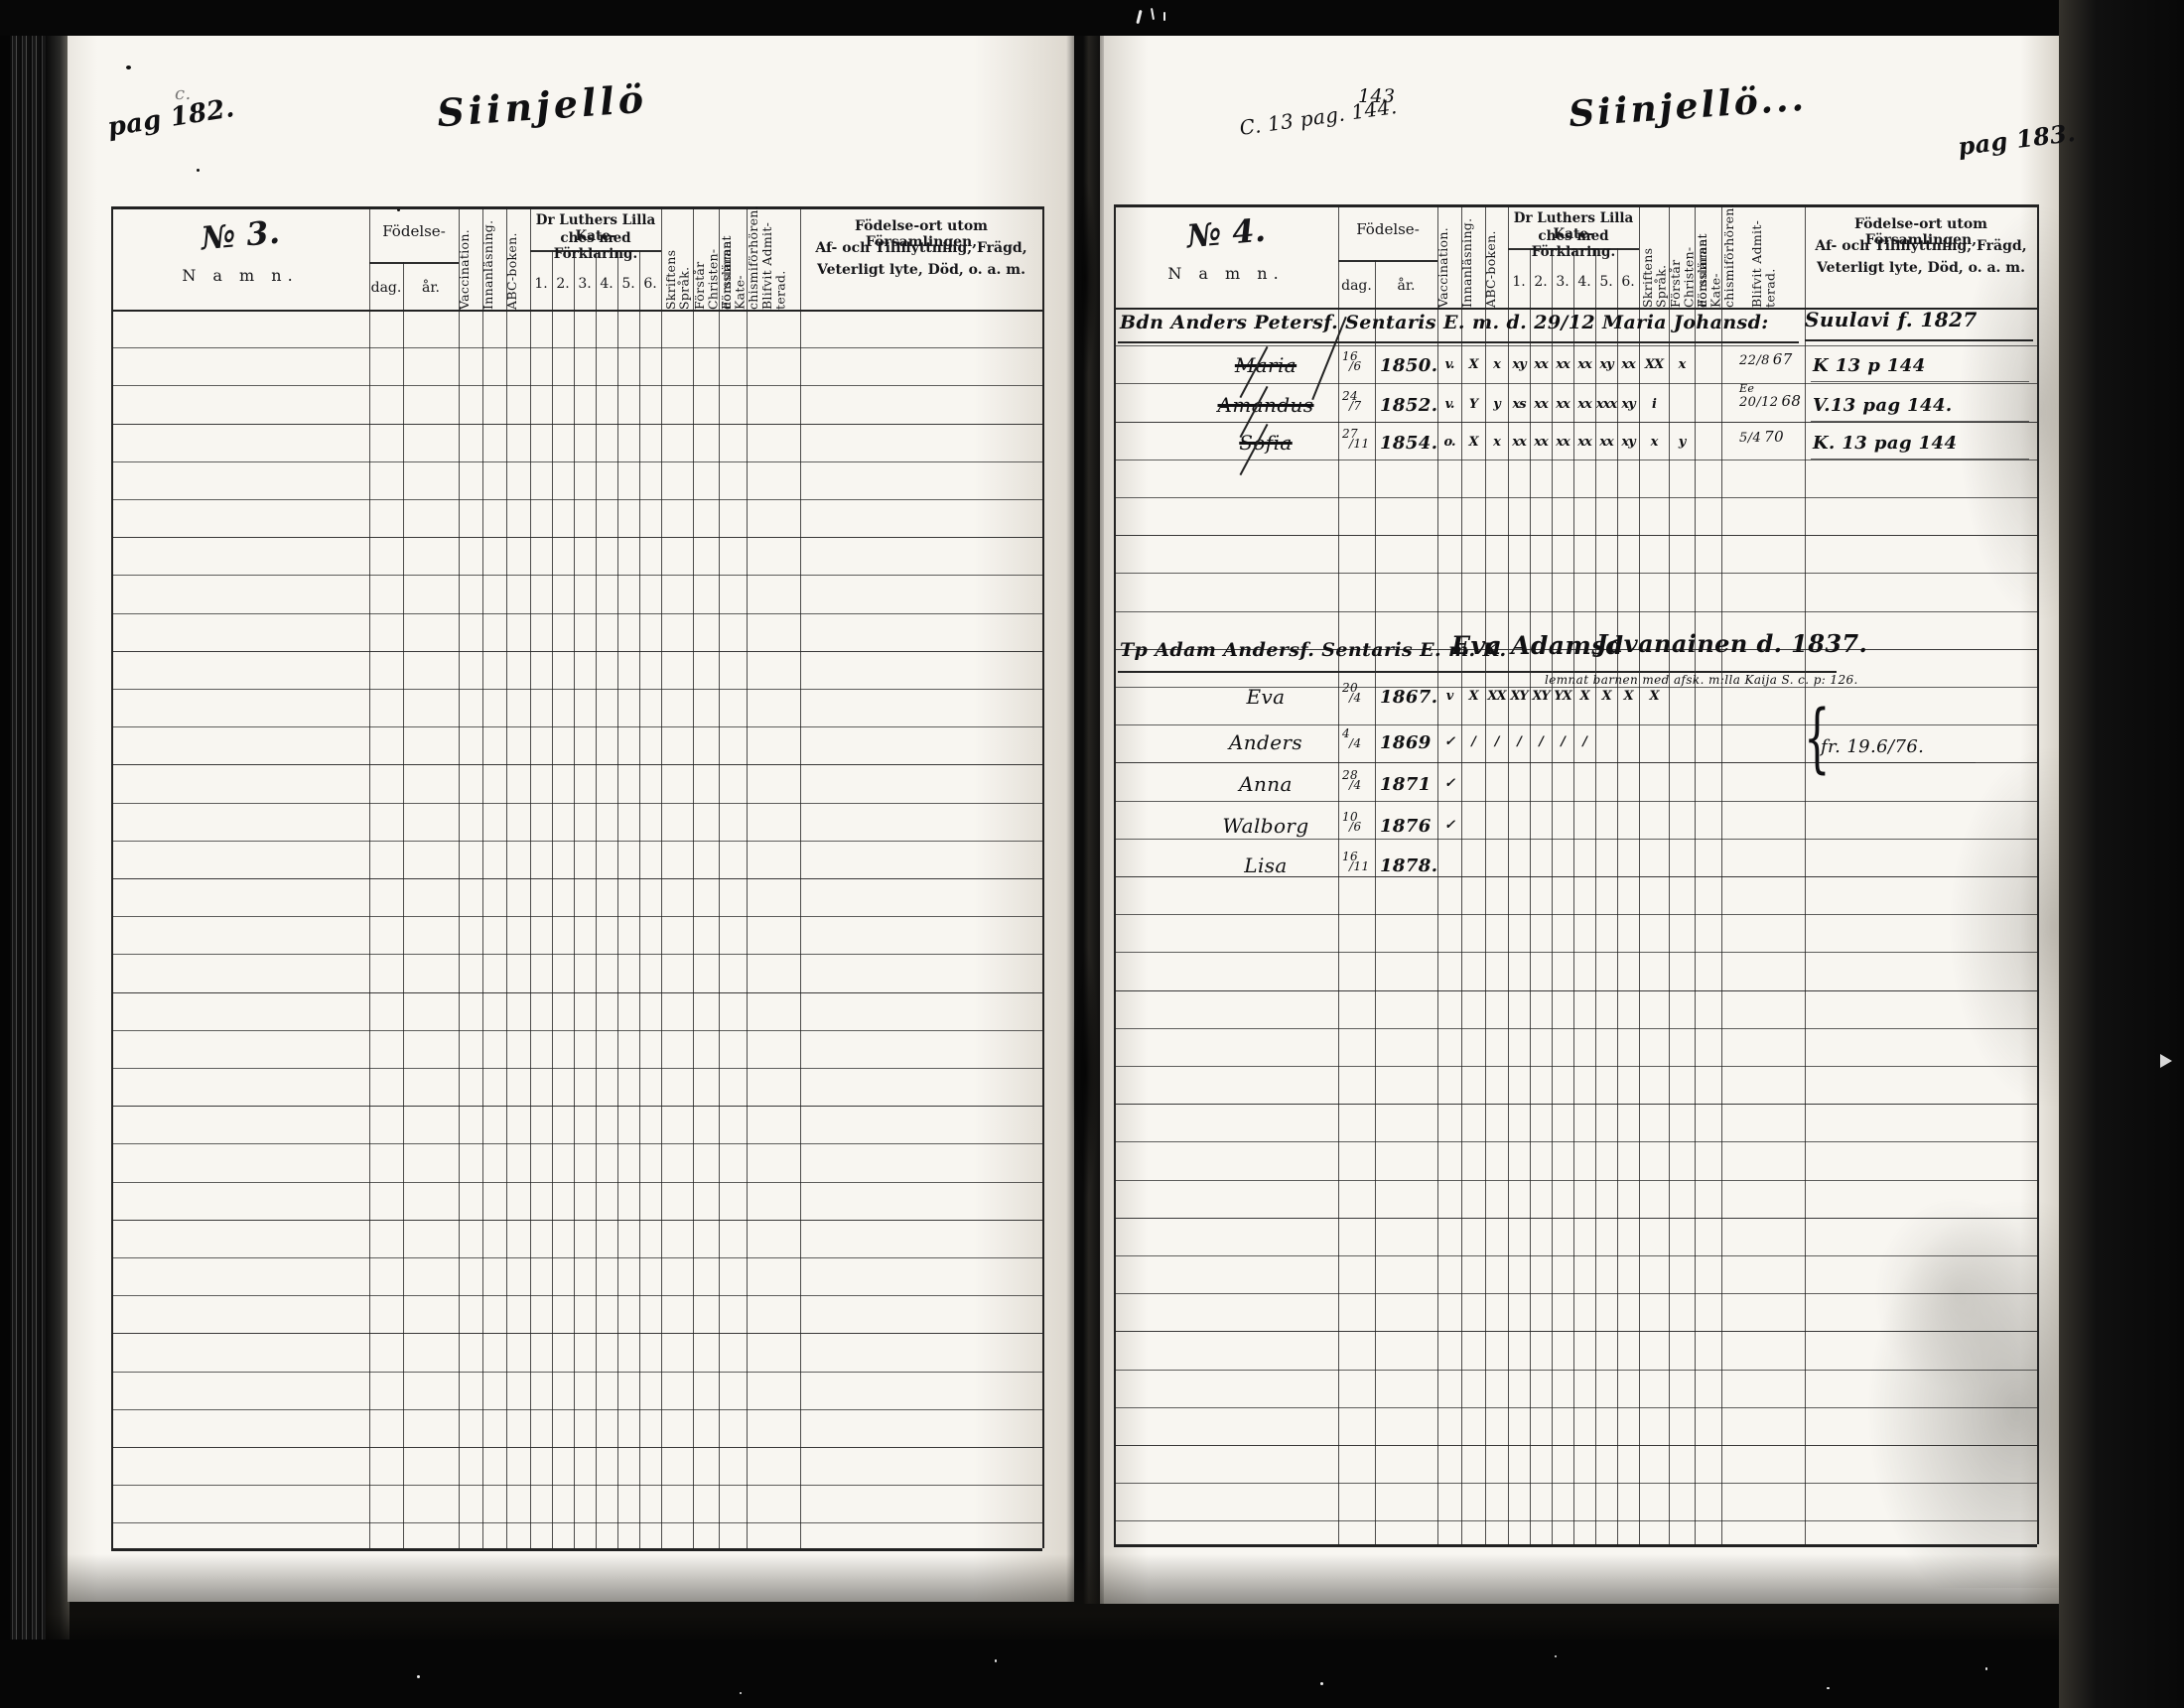  What do you see at coordinates (1869, 365) in the screenshot?
I see `member-reference-note: K 13 p 144` at bounding box center [1869, 365].